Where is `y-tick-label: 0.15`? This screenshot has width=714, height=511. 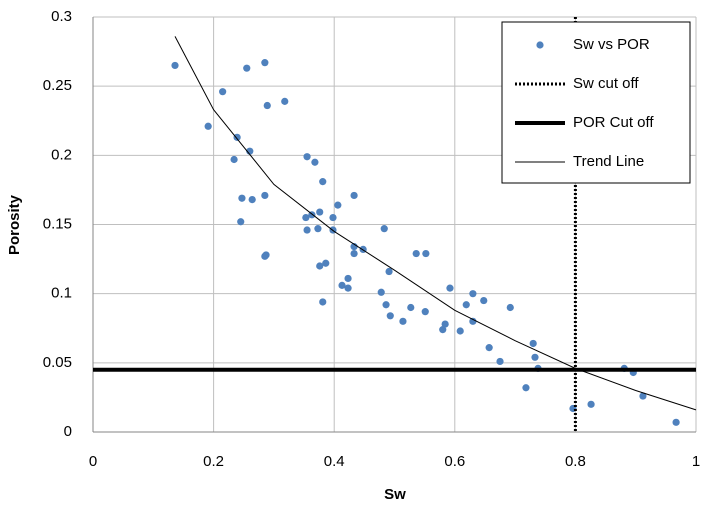
y-tick-label: 0.15 is located at coordinates (57, 223).